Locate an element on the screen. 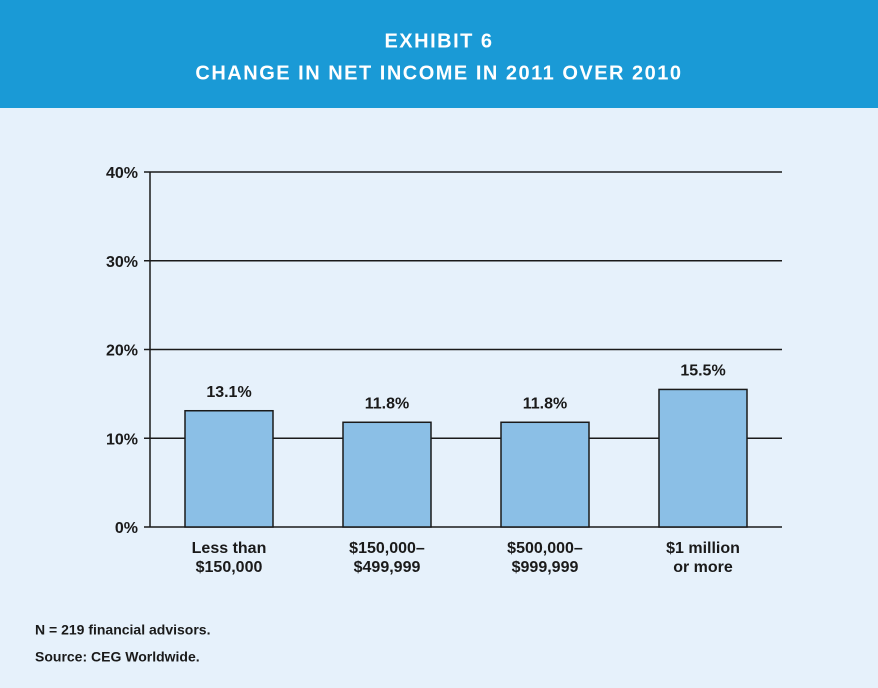 Image resolution: width=878 pixels, height=688 pixels. y-tick-label: 20% is located at coordinates (122, 351).